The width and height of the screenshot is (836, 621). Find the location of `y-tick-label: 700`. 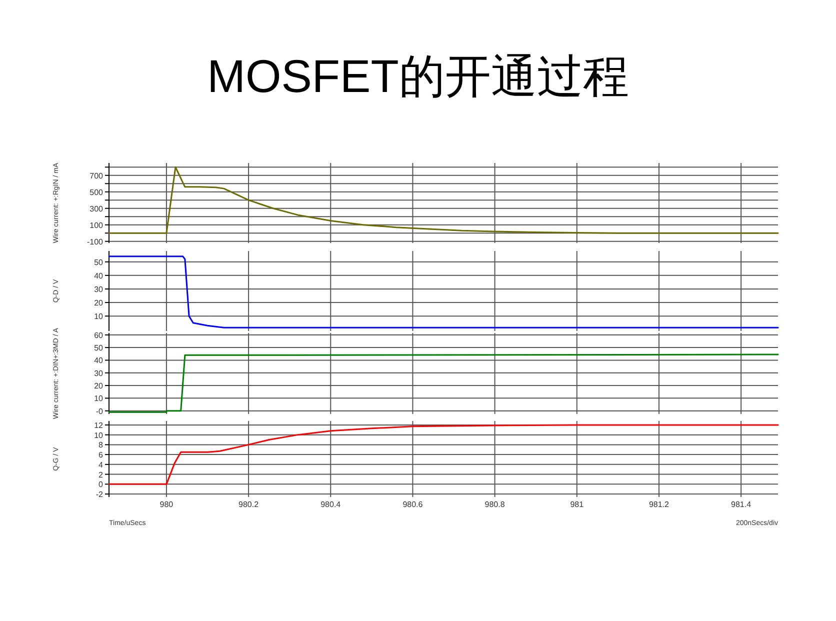

y-tick-label: 700 is located at coordinates (97, 175).